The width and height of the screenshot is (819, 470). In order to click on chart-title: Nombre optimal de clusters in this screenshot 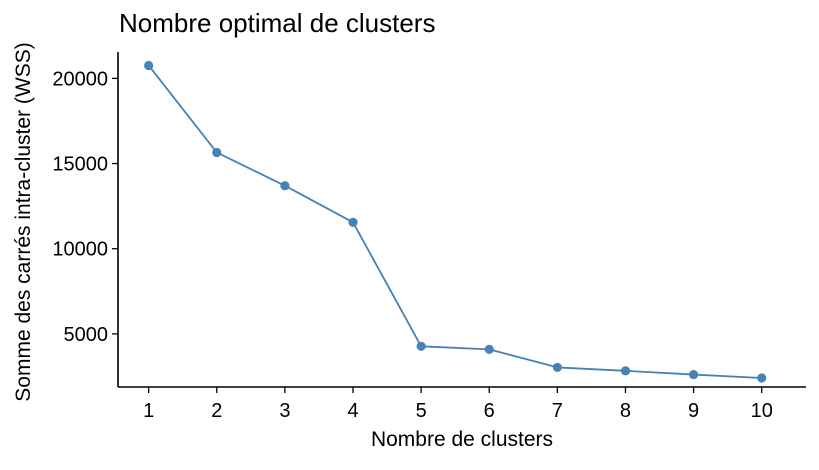, I will do `click(277, 23)`.